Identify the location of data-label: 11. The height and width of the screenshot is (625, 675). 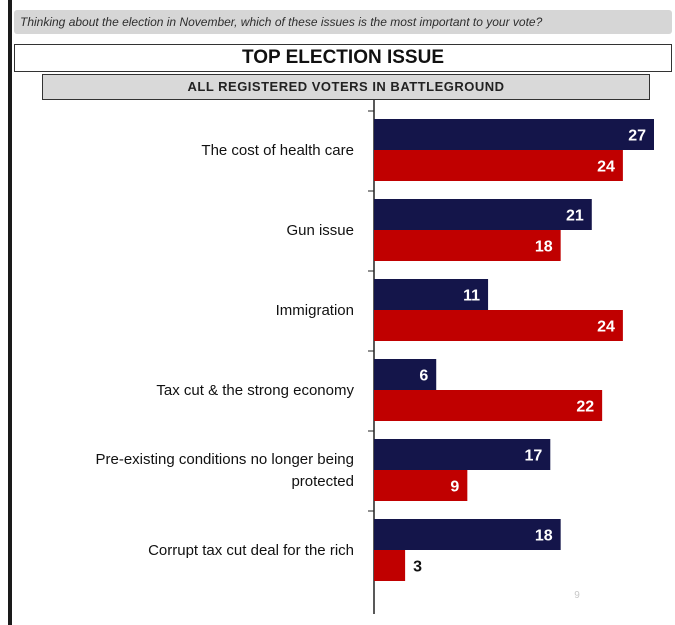
(471, 296).